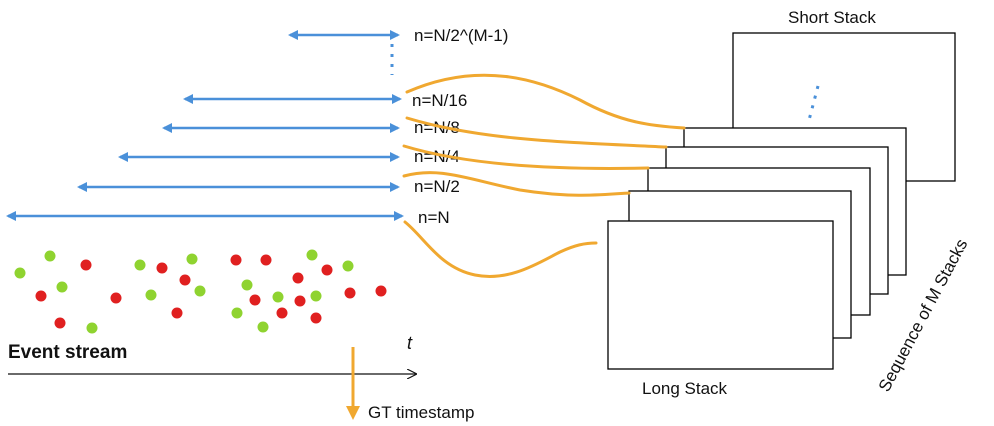  I want to click on window-label-n2: n=N/2, so click(437, 186).